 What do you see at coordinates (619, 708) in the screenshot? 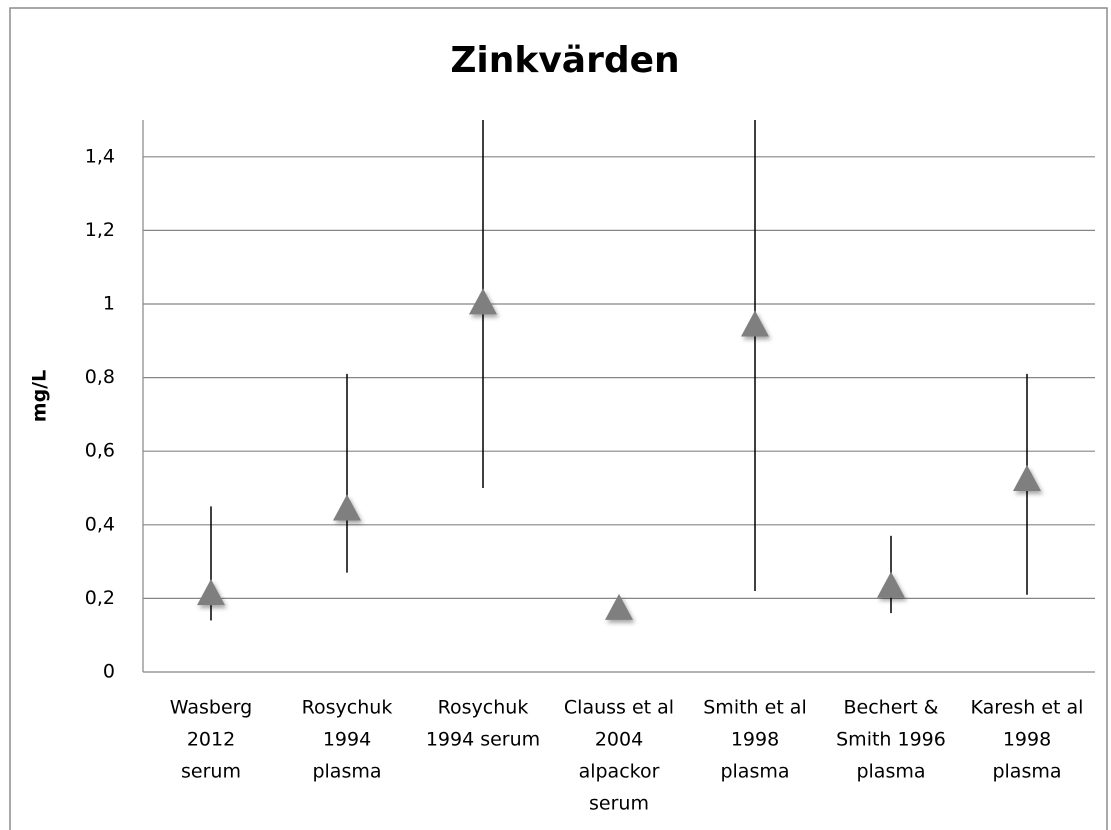
I see `x-tick-label: Clauss et al` at bounding box center [619, 708].